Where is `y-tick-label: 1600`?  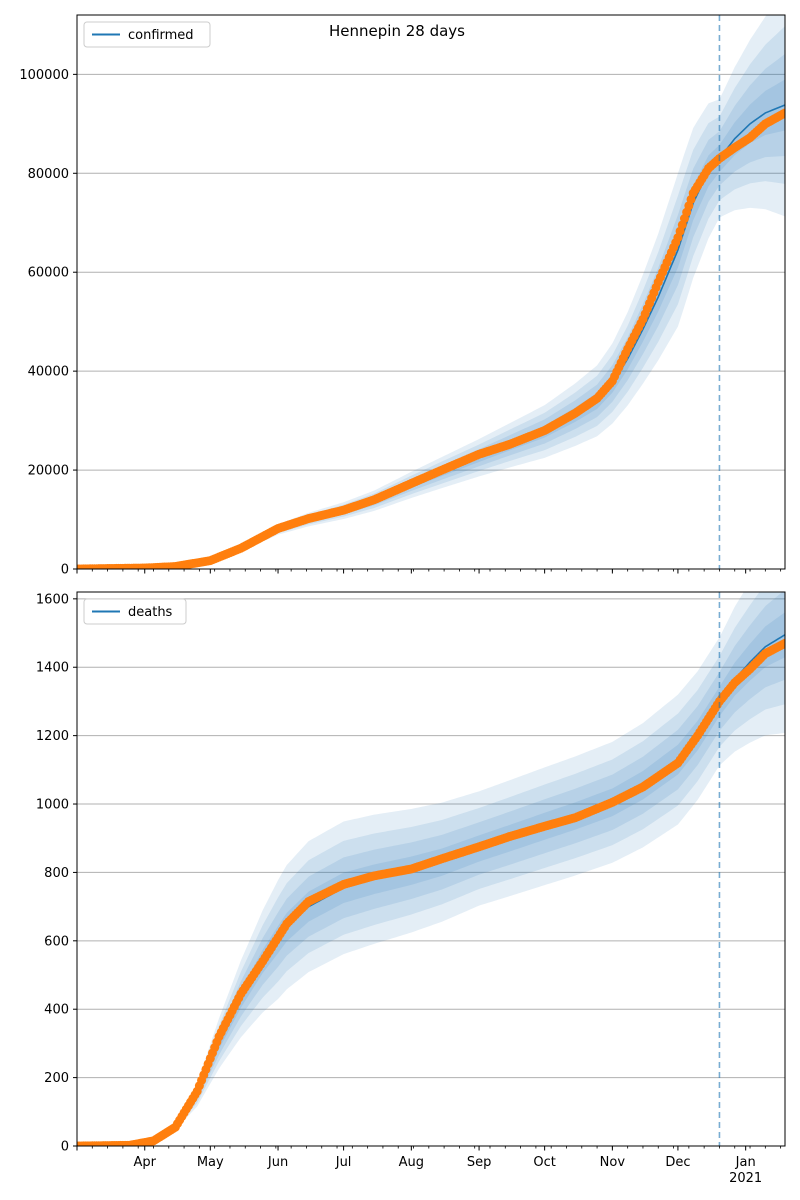
y-tick-label: 1600 is located at coordinates (52, 599).